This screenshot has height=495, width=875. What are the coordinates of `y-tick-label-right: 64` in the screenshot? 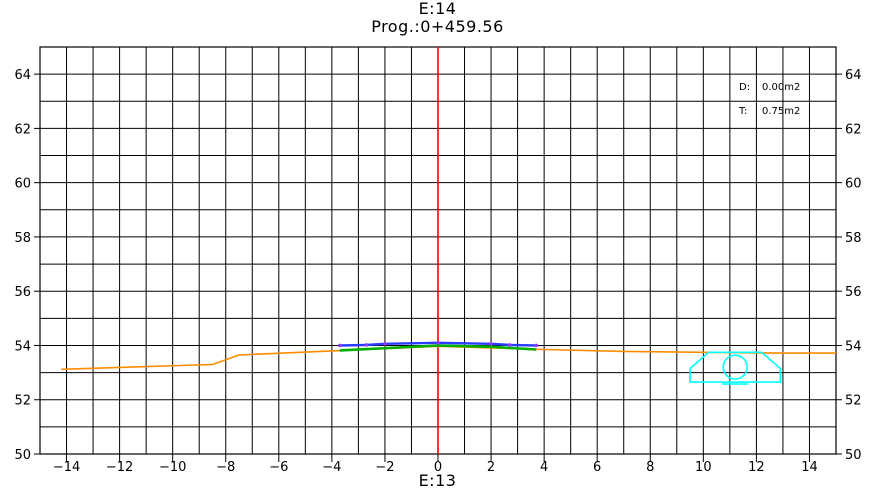 It's located at (853, 75).